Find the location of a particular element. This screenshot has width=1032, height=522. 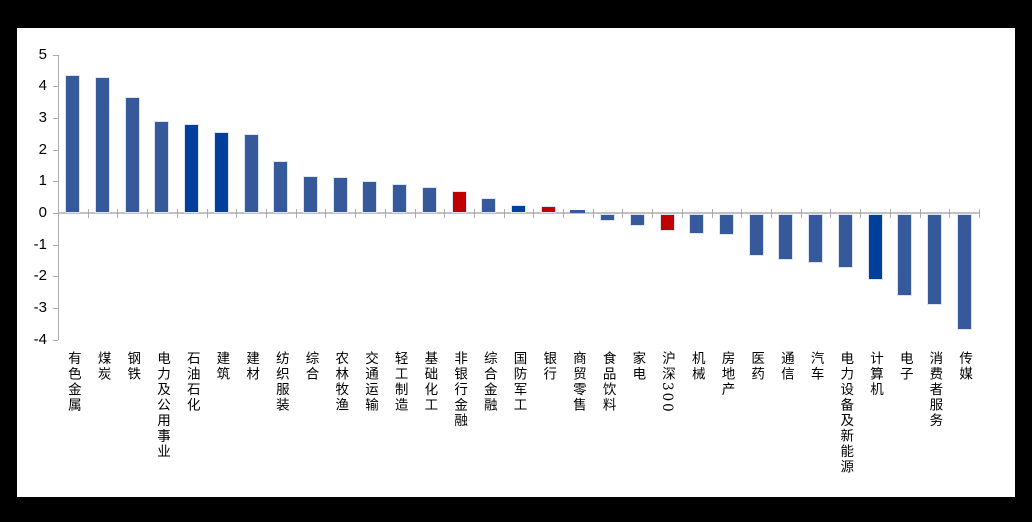

category-label-石油石化: 石油石化 is located at coordinates (191, 382).